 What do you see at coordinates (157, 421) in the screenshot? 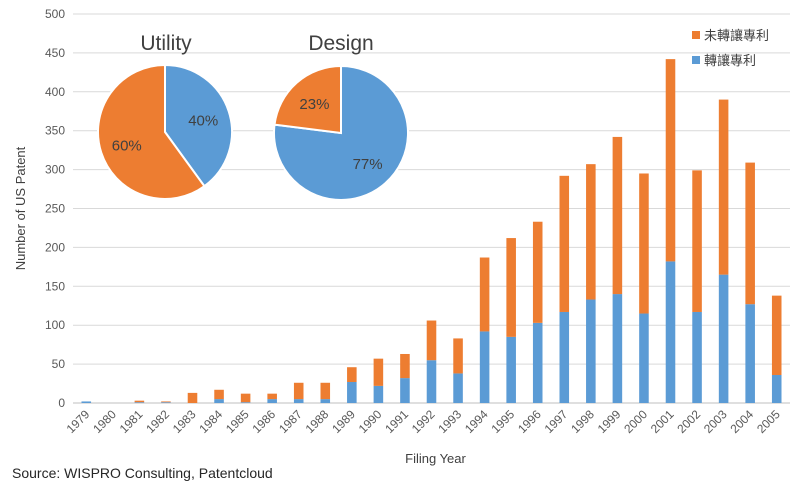
I see `x-tick-label: 1982` at bounding box center [157, 421].